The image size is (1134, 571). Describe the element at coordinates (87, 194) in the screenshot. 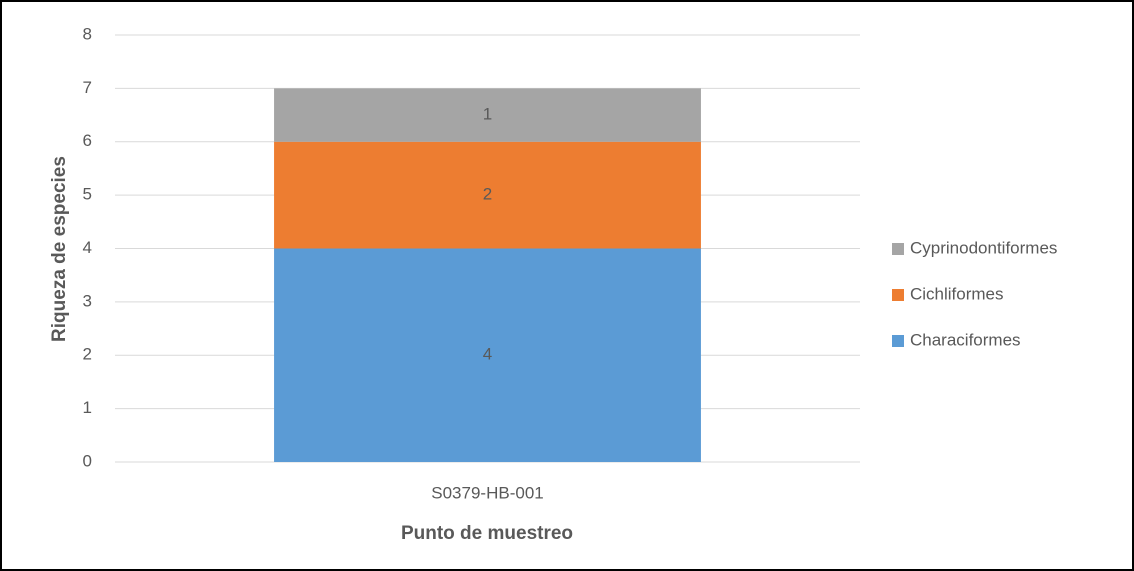

I see `y-tick-label: 5` at that location.